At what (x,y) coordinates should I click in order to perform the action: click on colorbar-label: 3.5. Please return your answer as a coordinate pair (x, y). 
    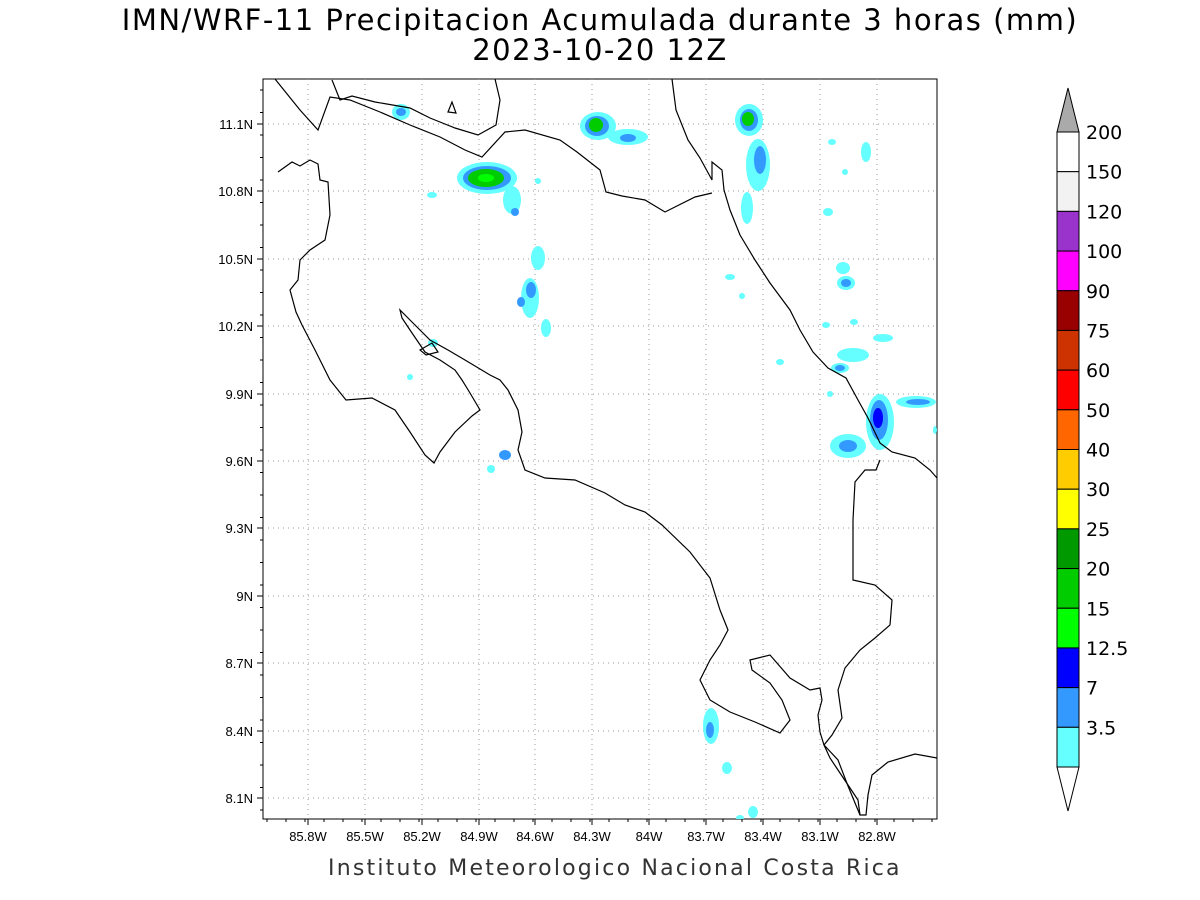
    Looking at the image, I should click on (1101, 728).